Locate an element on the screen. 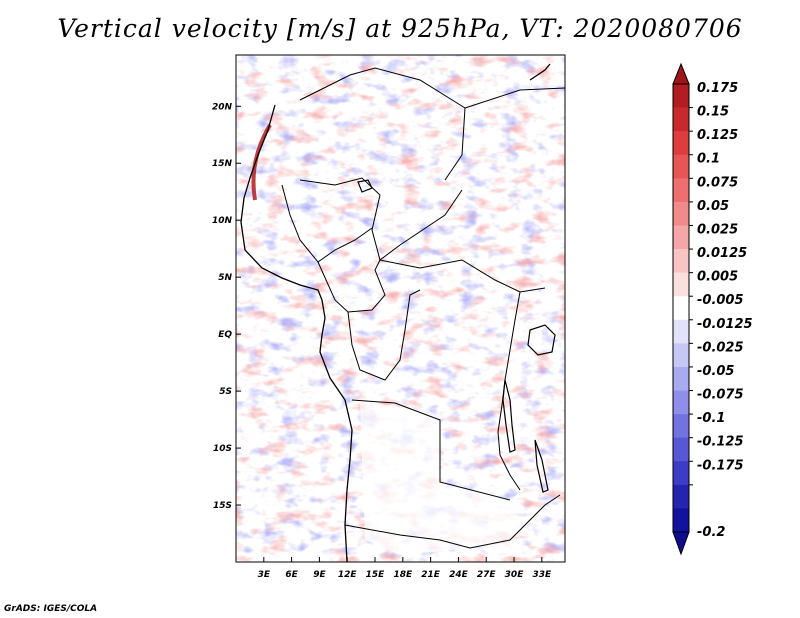 This screenshot has width=800, height=618. y-tick-label: 15S is located at coordinates (222, 506).